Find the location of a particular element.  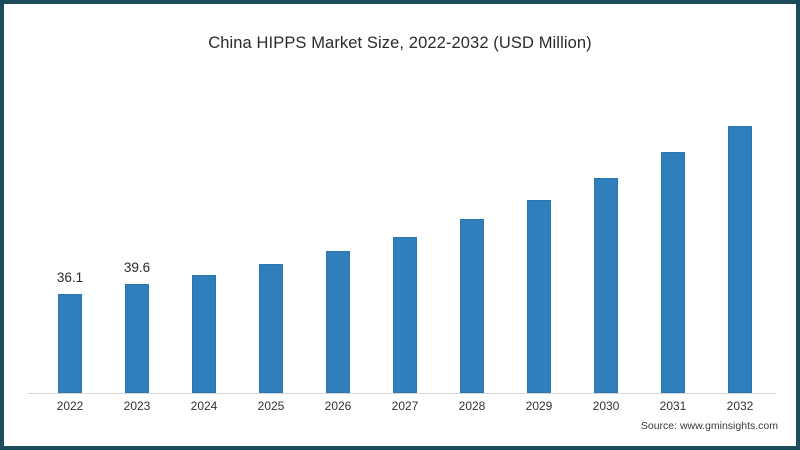

x-tick-2026: 2026 is located at coordinates (338, 406).